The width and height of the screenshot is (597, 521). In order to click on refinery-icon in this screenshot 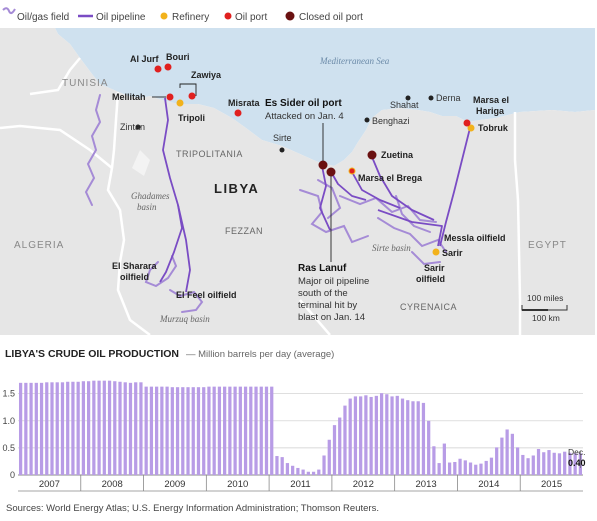, I will do `click(164, 16)`.